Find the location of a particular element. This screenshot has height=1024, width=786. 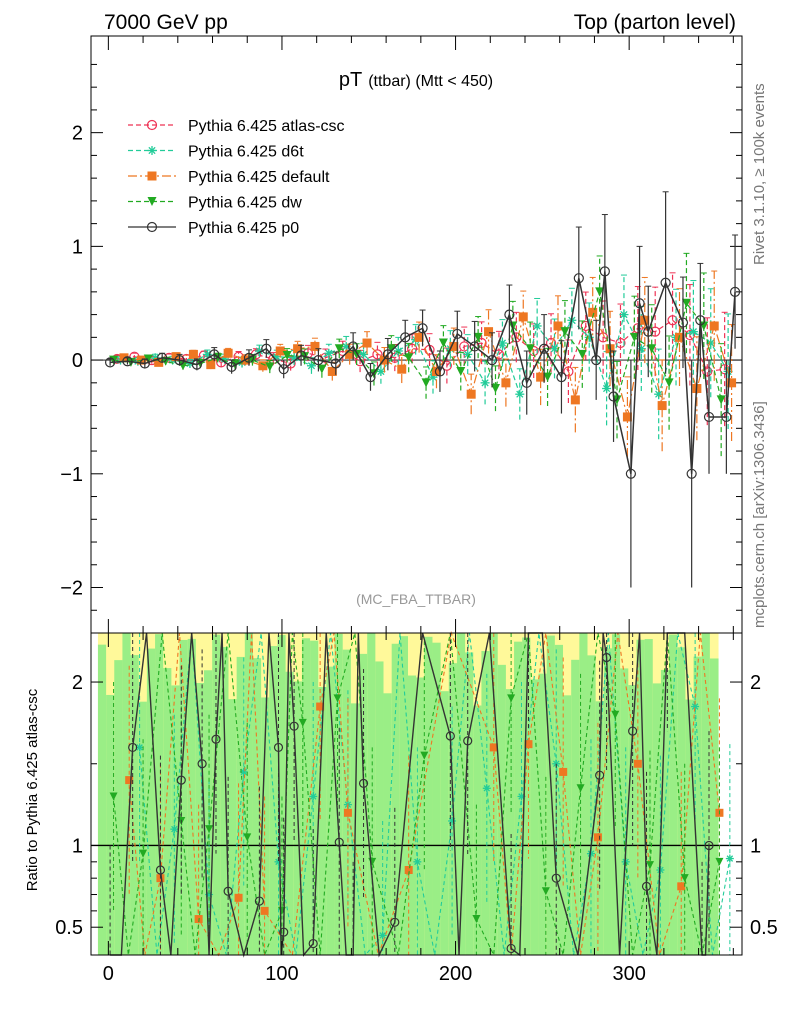

legend-label: Pythia 6.425 dw is located at coordinates (245, 203).